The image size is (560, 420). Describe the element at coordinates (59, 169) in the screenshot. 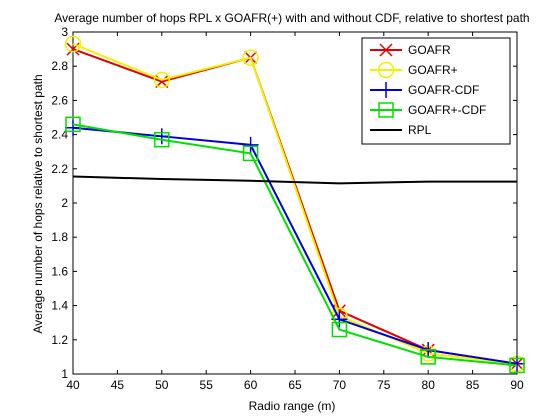

I see `y-tick-label: 2.2` at that location.